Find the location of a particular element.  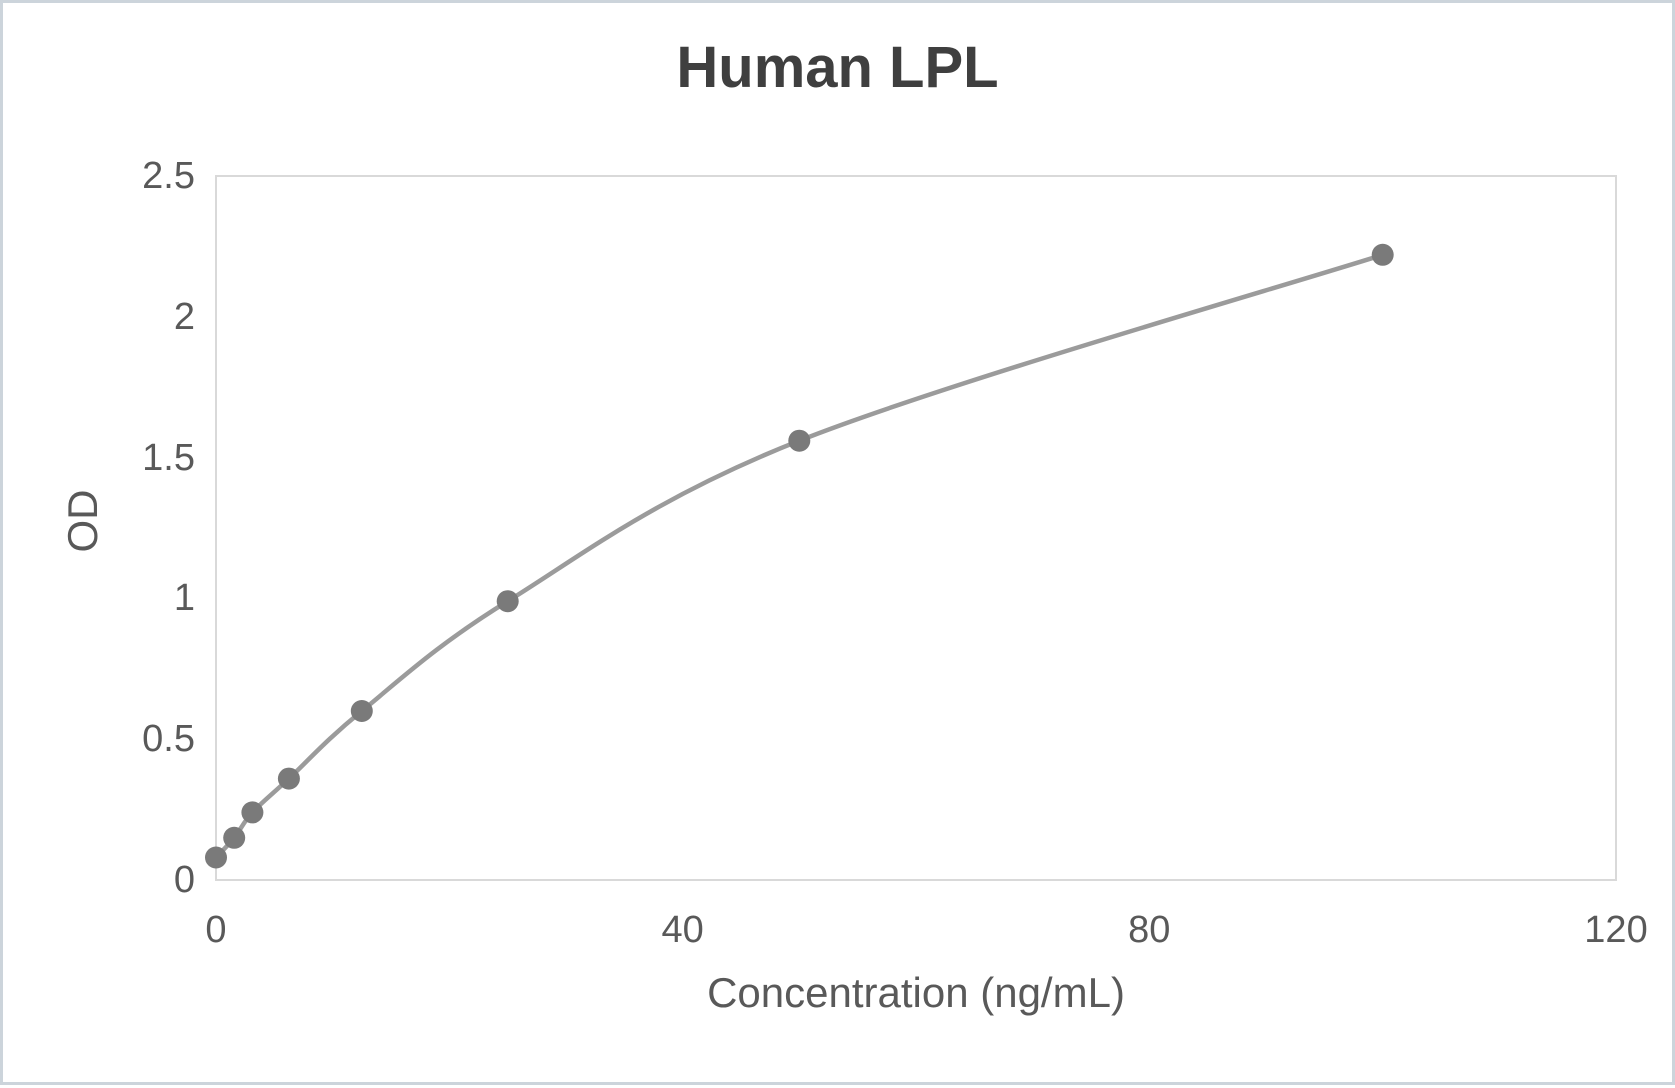

y-tick-label: 2 is located at coordinates (184, 316).